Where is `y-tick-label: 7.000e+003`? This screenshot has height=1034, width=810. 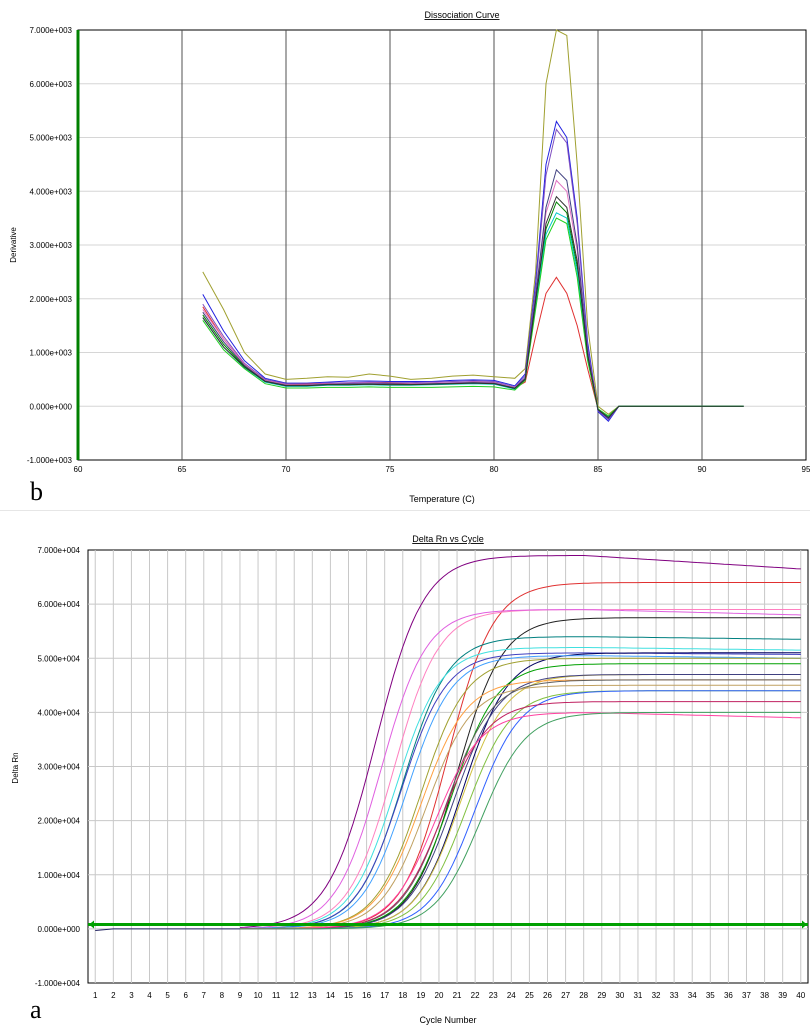 y-tick-label: 7.000e+003 is located at coordinates (51, 30).